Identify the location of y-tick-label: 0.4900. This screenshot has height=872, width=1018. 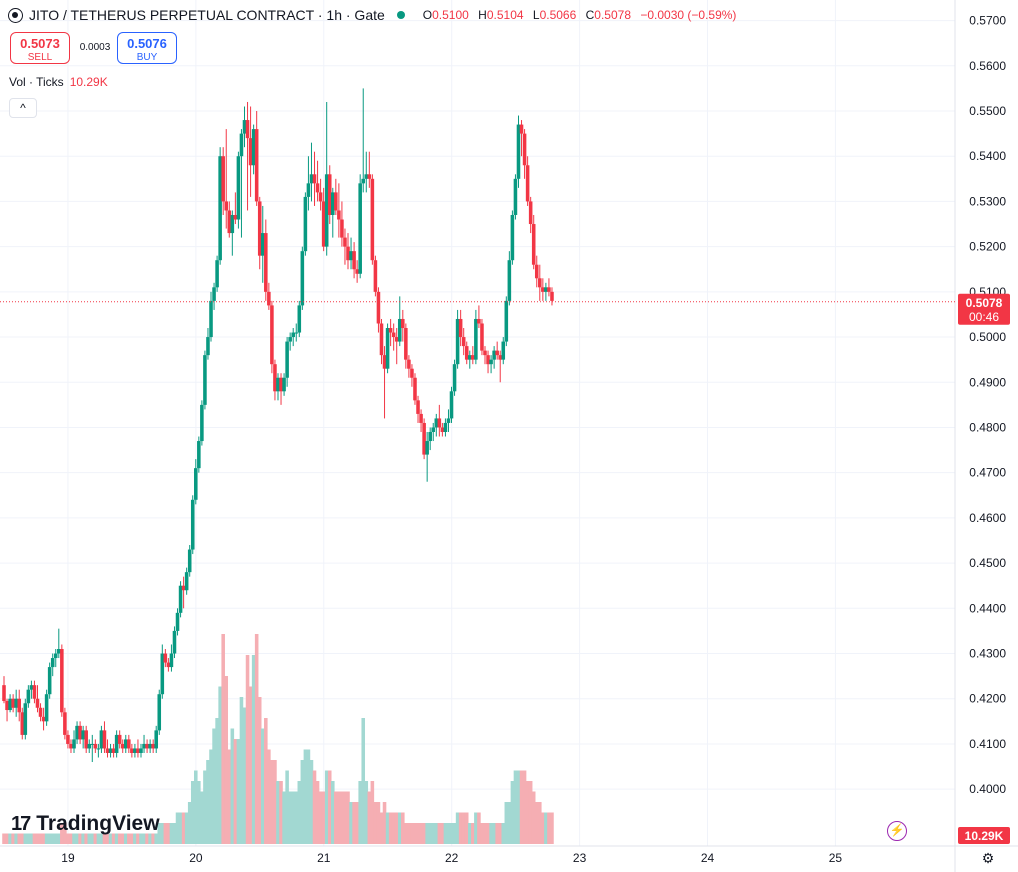
(987, 382).